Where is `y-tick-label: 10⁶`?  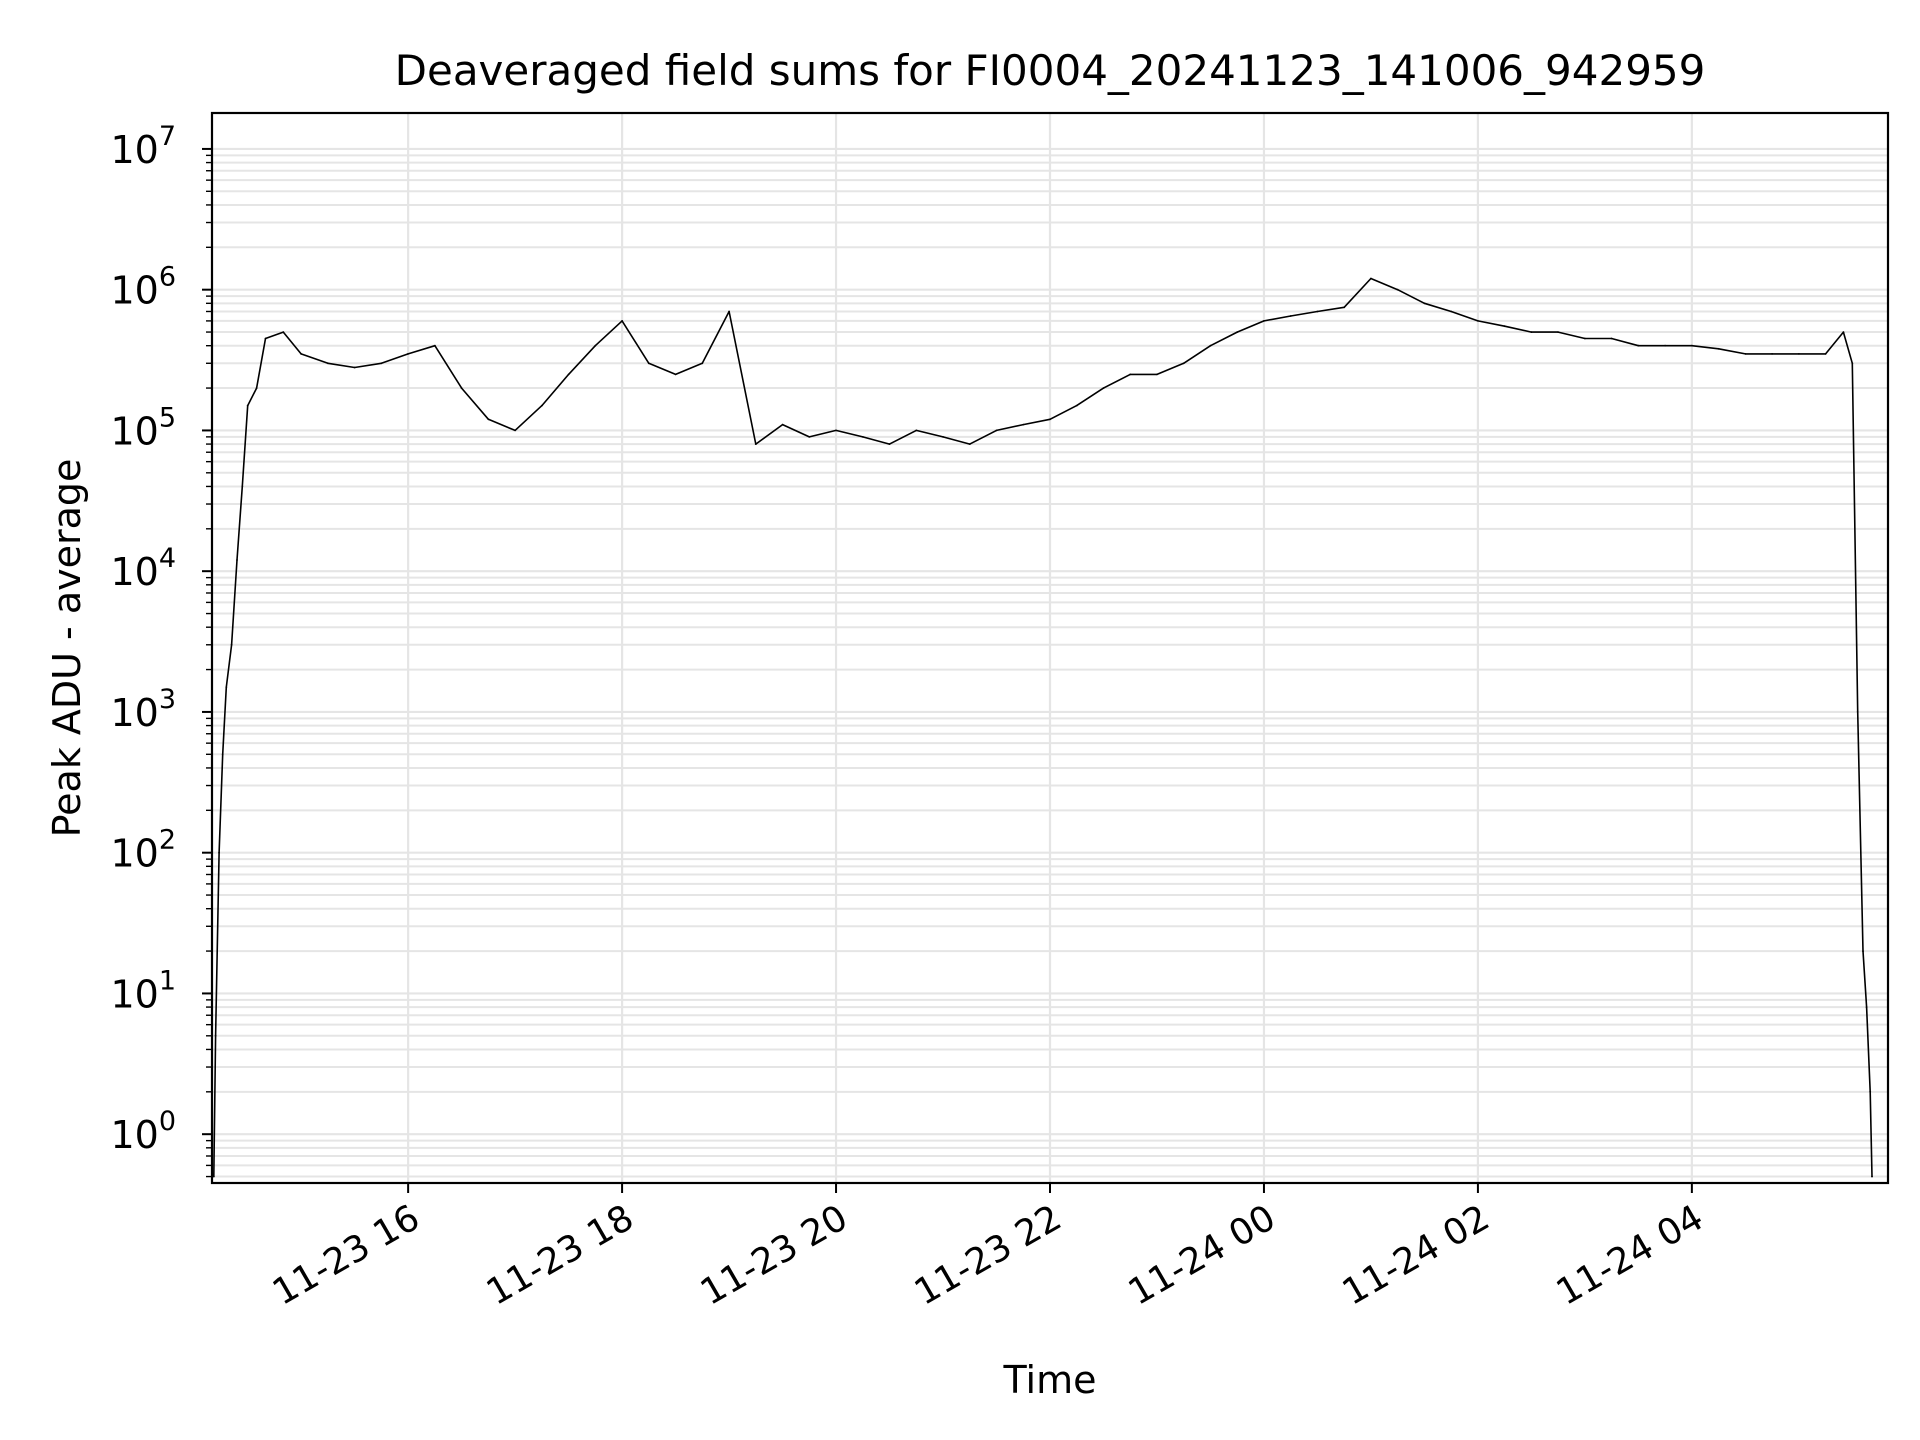 y-tick-label: 10⁶ is located at coordinates (143, 287).